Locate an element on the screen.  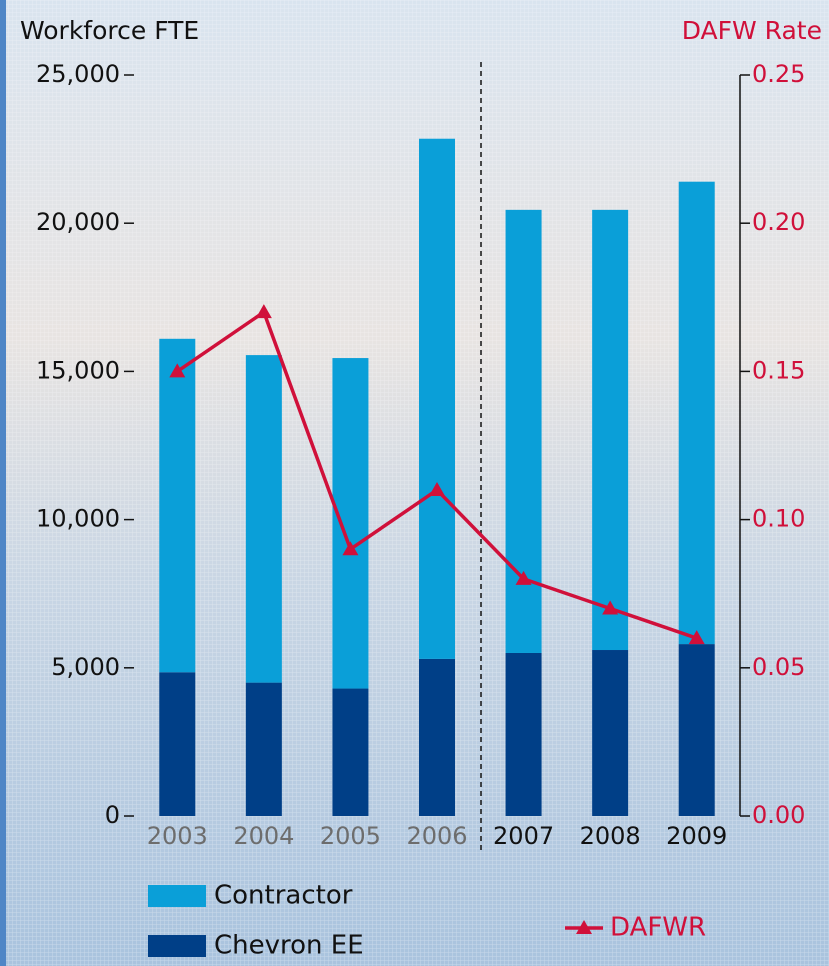
y-tick-label: 10,000 is located at coordinates (78, 519).